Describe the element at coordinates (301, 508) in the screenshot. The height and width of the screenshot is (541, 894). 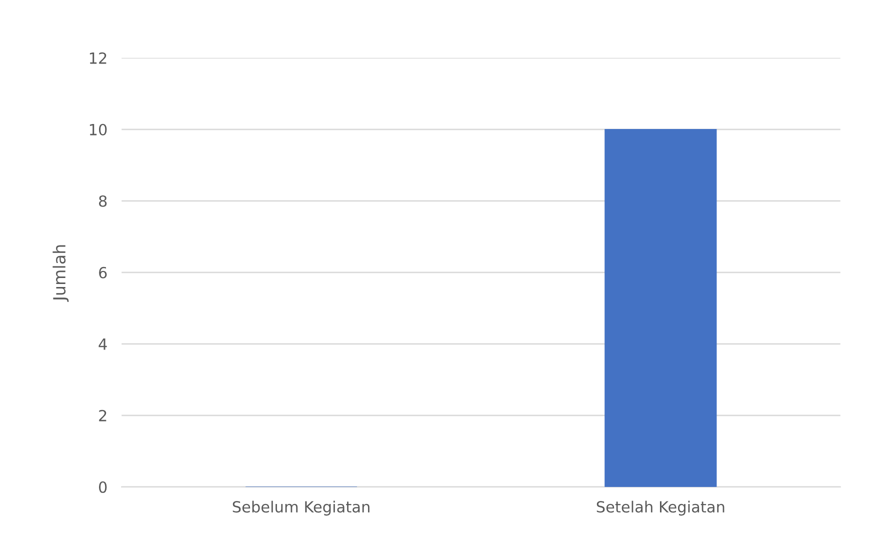
I see `x-tick-label: Sebelum Kegiatan` at that location.